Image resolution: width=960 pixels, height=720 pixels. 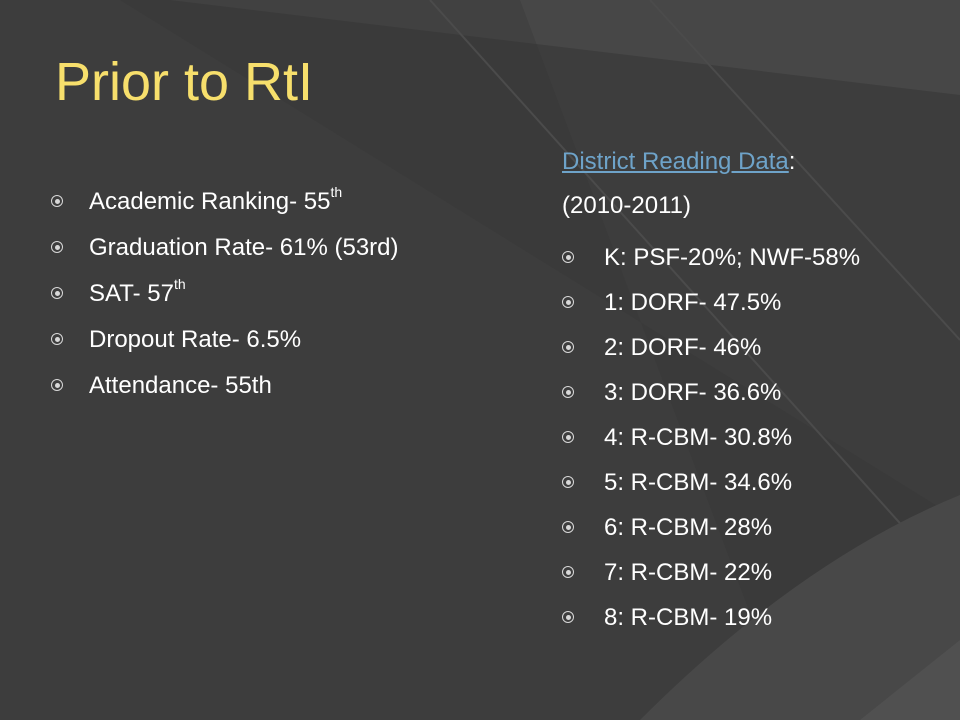 I want to click on bullet-text: SAT- 57, so click(x=131, y=293).